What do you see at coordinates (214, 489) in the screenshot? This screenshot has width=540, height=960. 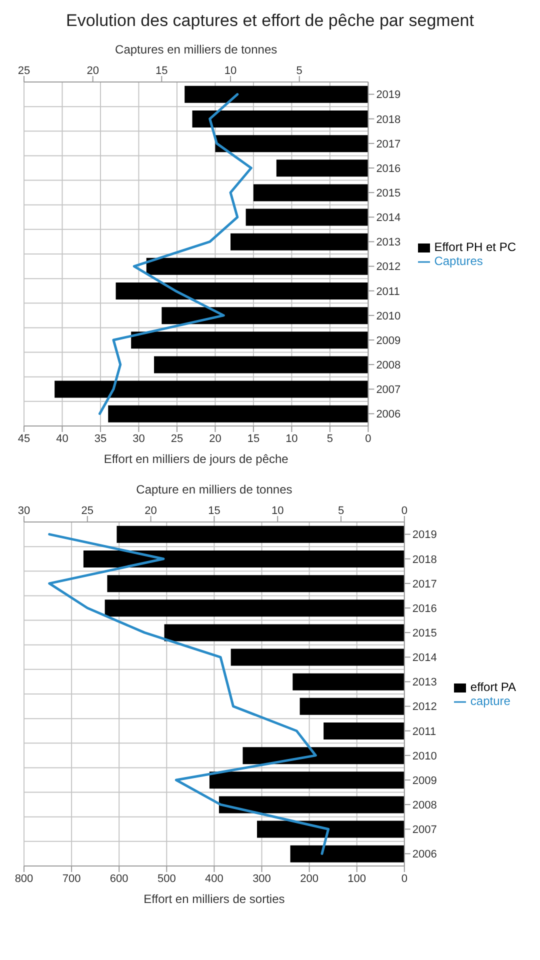 I see `x2-axis-title: Capture en milliers de tonnes` at bounding box center [214, 489].